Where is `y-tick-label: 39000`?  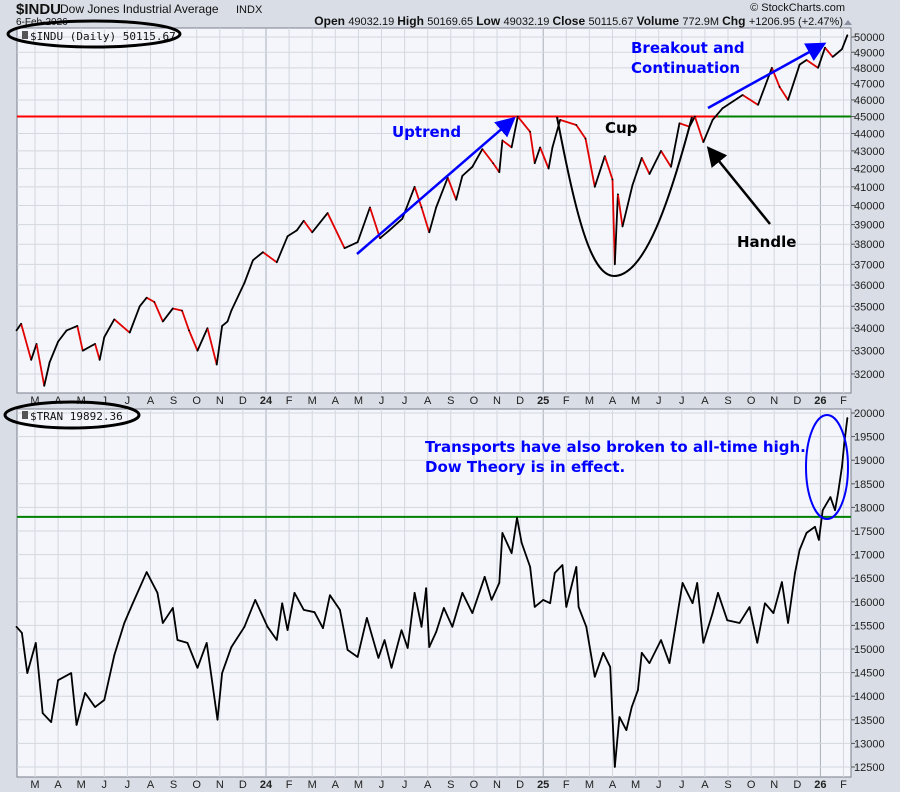 y-tick-label: 39000 is located at coordinates (869, 226).